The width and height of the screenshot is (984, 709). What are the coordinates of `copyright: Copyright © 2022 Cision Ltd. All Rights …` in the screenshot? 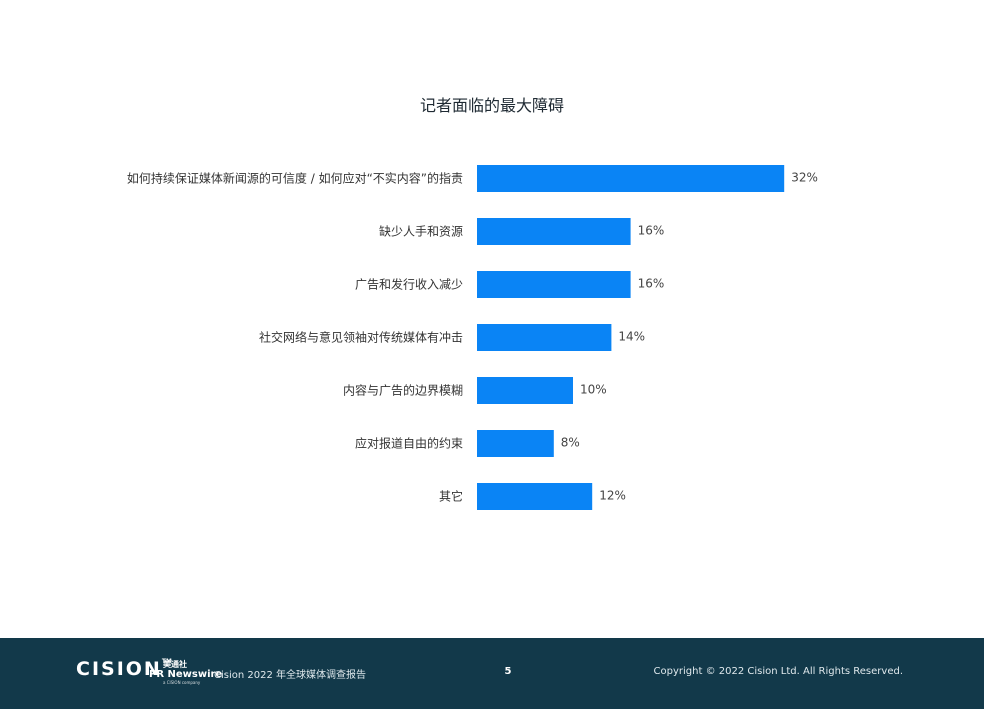 It's located at (778, 671).